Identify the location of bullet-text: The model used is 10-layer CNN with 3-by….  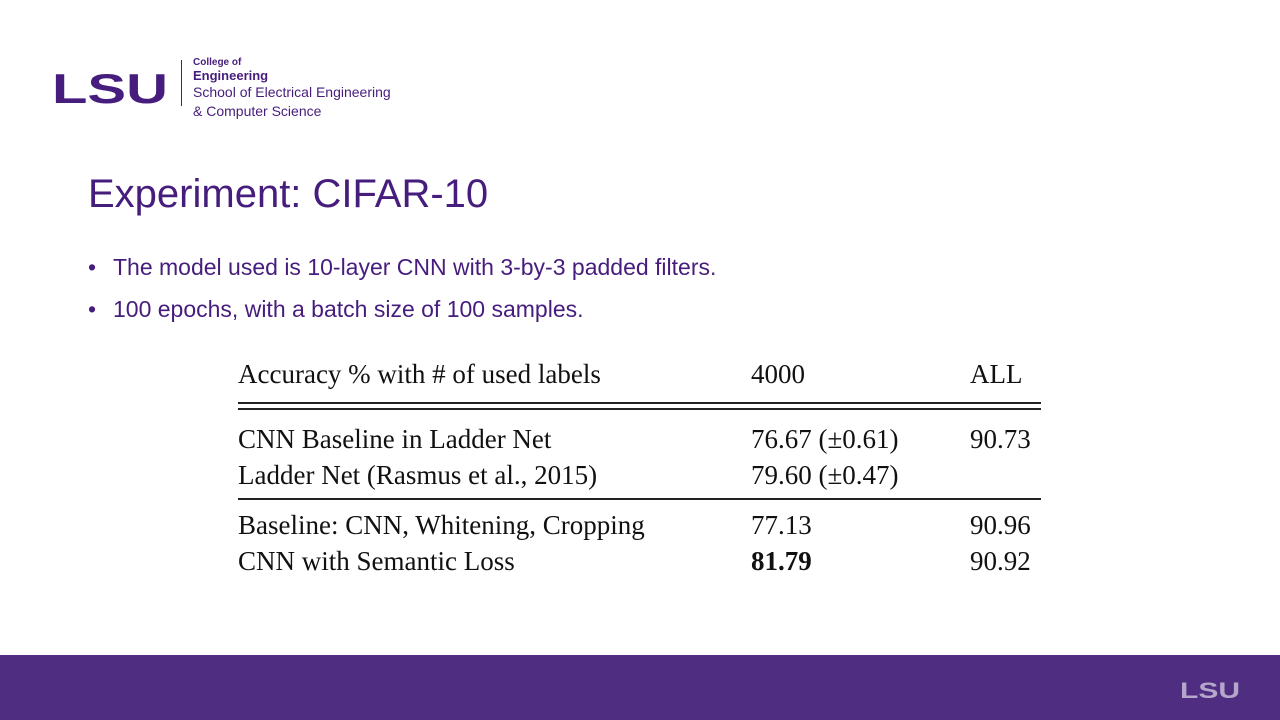
(415, 267).